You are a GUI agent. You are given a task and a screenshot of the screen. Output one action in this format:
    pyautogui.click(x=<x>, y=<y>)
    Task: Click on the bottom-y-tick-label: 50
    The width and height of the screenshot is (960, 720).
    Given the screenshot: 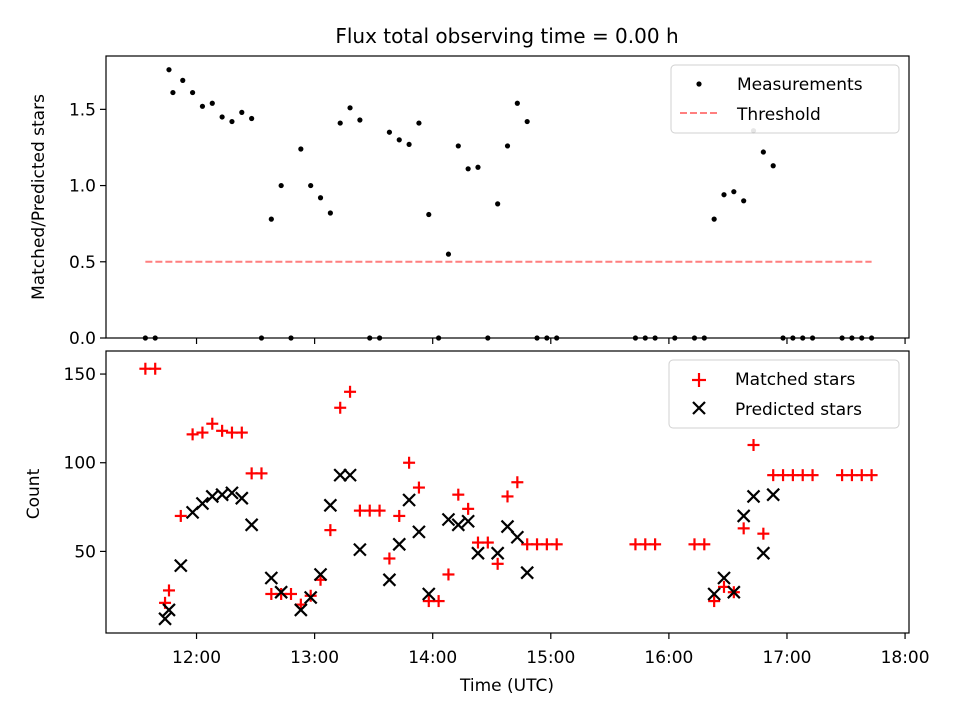 What is the action you would take?
    pyautogui.click(x=85, y=552)
    